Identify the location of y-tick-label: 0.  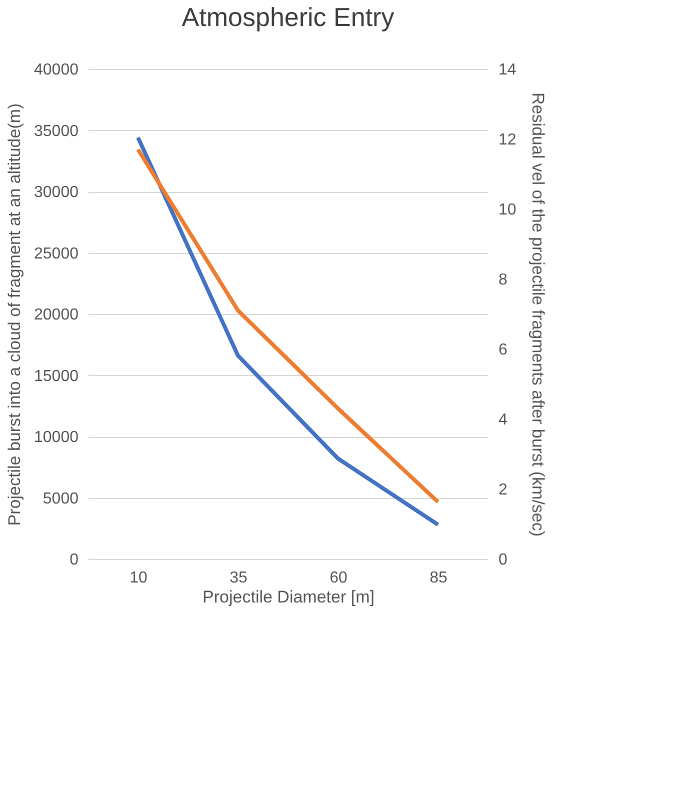
(74, 560).